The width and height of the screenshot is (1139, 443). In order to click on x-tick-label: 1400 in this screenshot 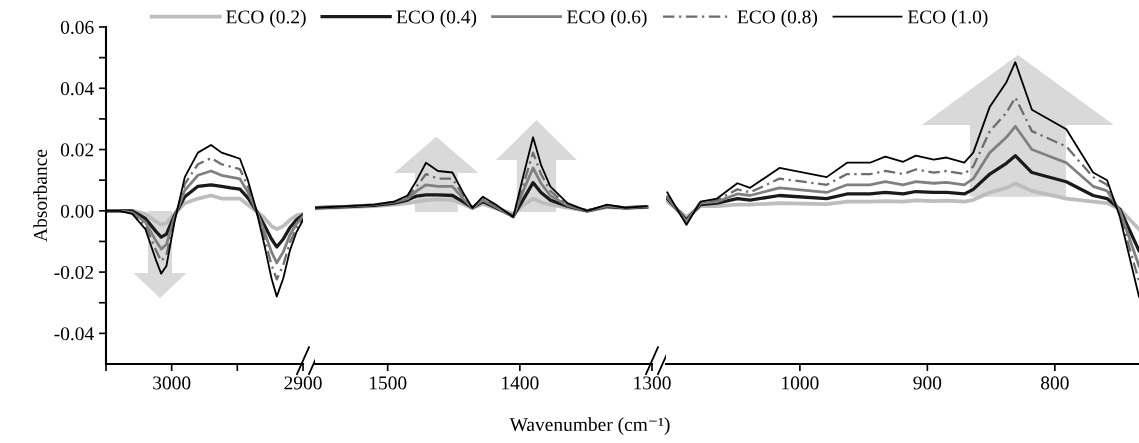, I will do `click(520, 383)`.